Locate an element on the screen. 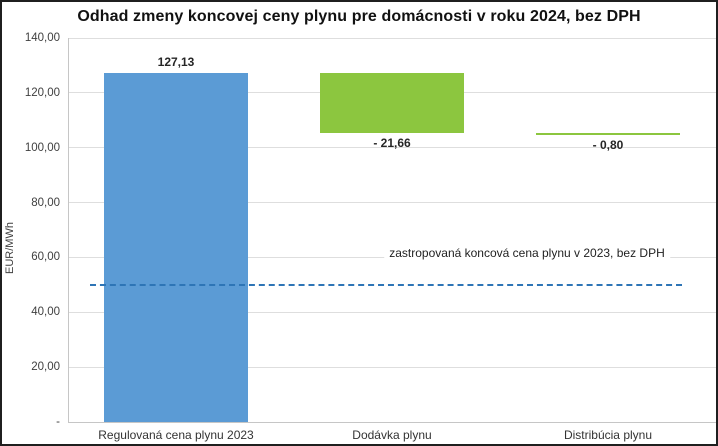 The width and height of the screenshot is (718, 446). x-axis-line is located at coordinates (392, 422).